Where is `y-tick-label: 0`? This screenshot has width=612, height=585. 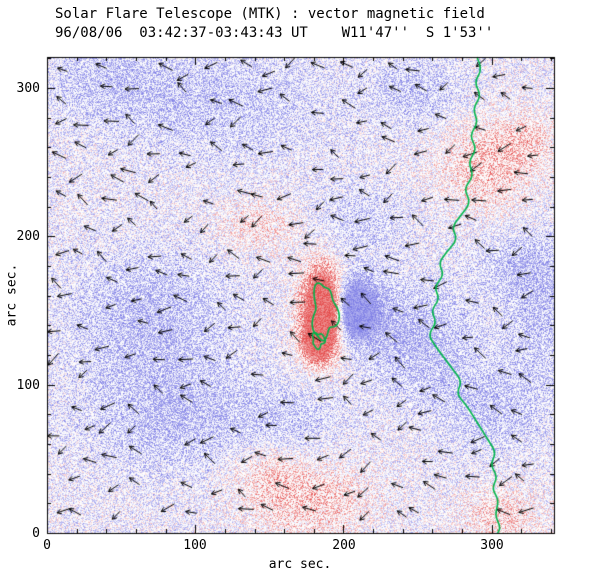
y-tick-label: 0 is located at coordinates (36, 533).